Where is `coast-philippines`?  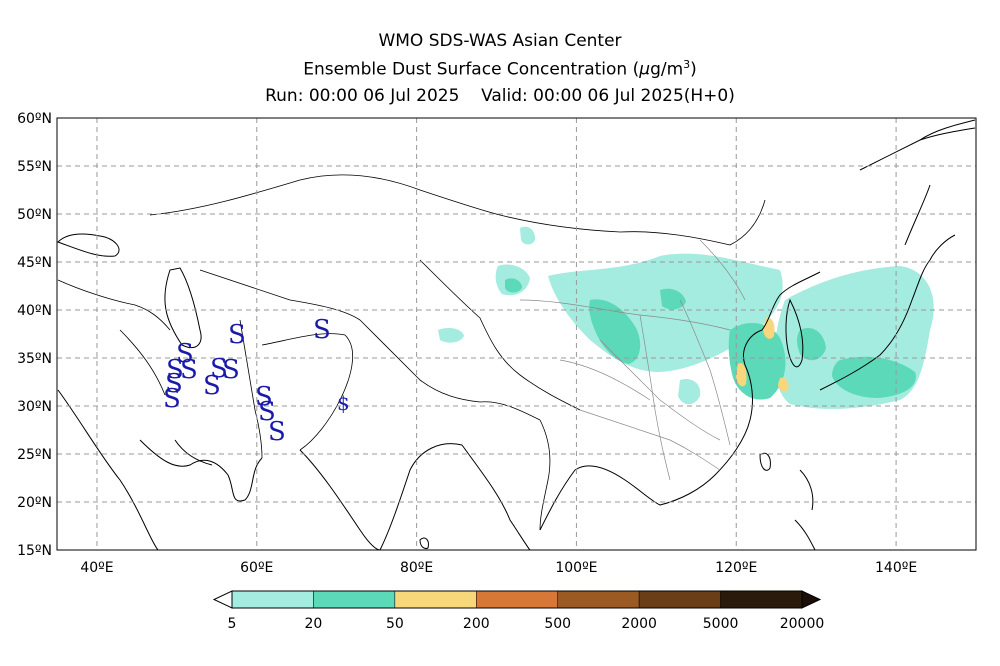 coast-philippines is located at coordinates (805, 510).